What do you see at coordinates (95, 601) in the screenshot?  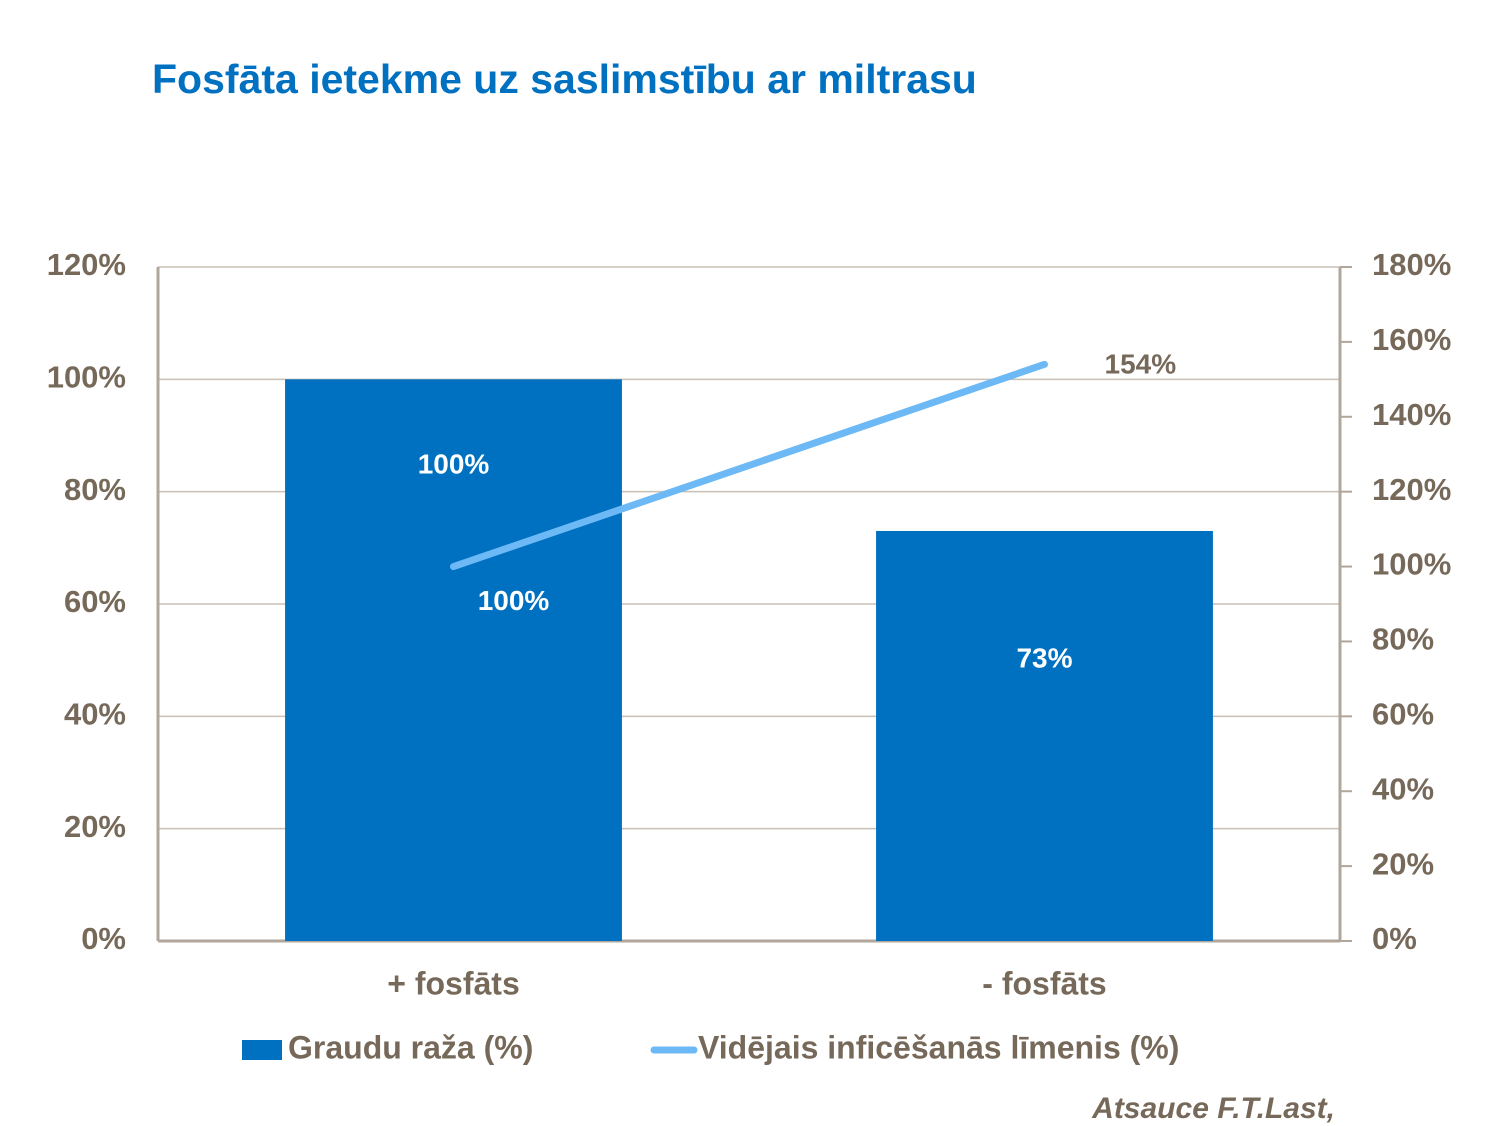 I see `y-tick-label: 60%` at bounding box center [95, 601].